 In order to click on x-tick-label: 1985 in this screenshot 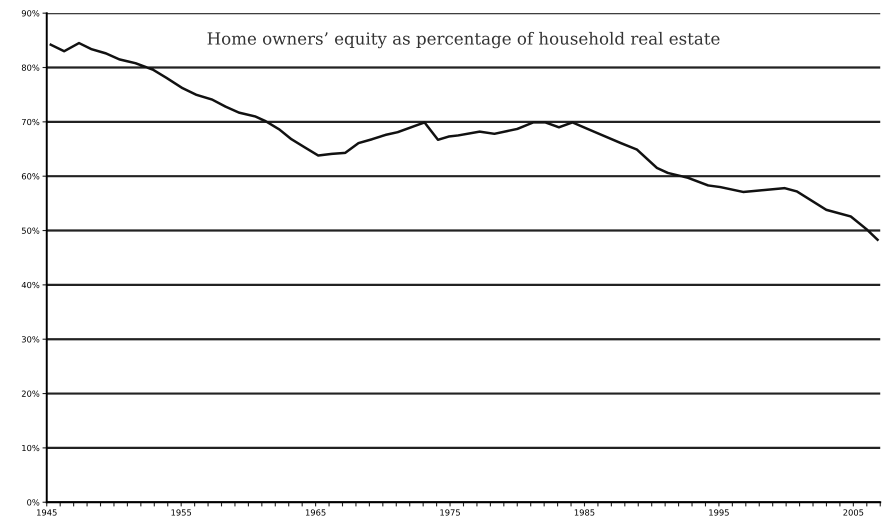, I will do `click(584, 512)`.